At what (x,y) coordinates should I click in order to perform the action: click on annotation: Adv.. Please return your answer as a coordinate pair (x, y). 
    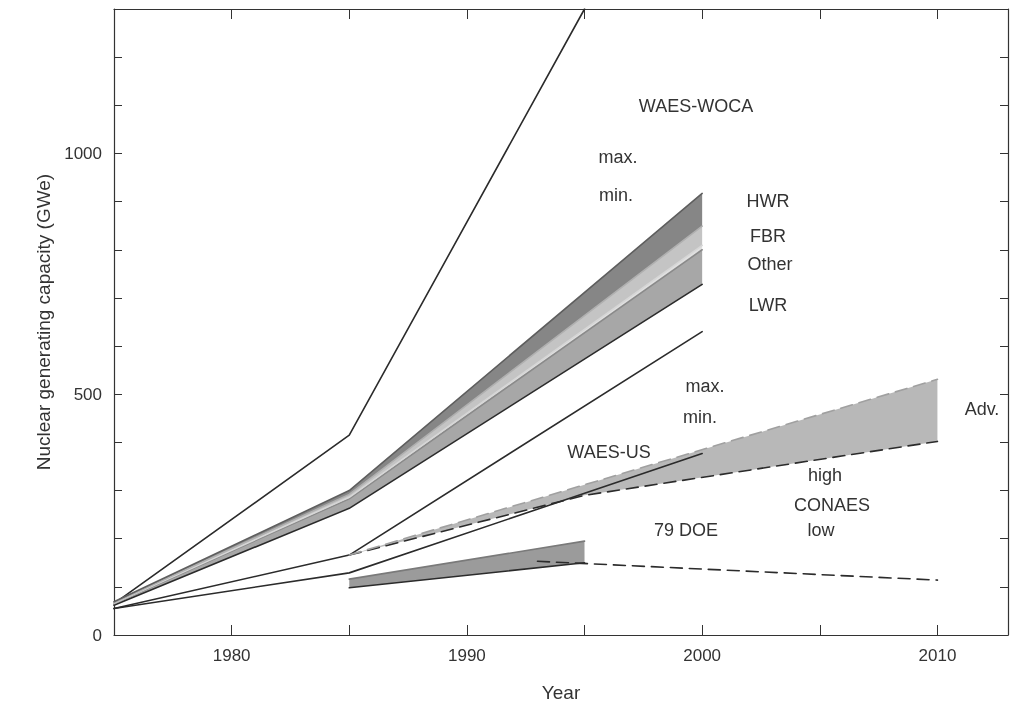
    Looking at the image, I should click on (982, 409).